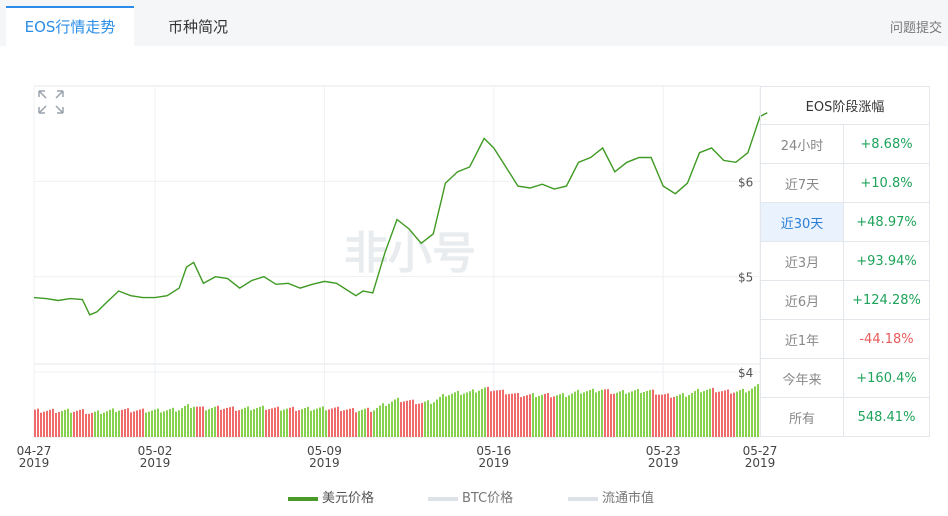 Image resolution: width=948 pixels, height=516 pixels. What do you see at coordinates (802, 222) in the screenshot?
I see `stats-label: 近30天` at bounding box center [802, 222].